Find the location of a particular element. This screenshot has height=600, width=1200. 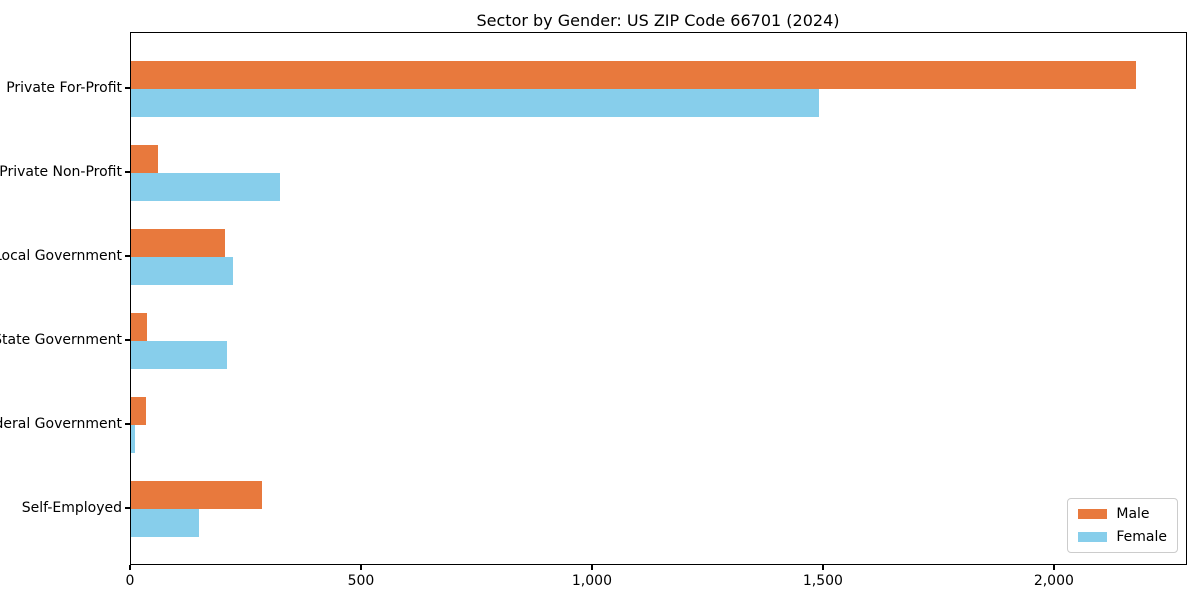

y-tick-label: State Government is located at coordinates (61, 340).